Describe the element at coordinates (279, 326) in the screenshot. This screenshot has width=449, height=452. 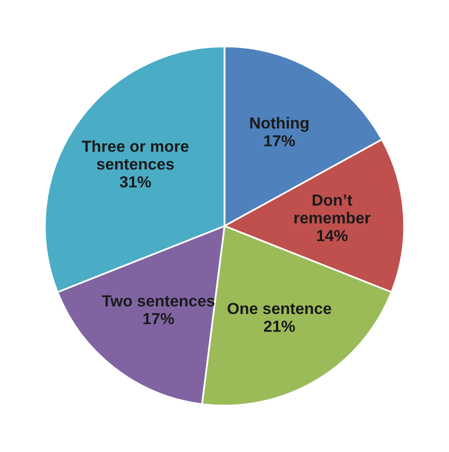
I see `data-label: 21%` at that location.